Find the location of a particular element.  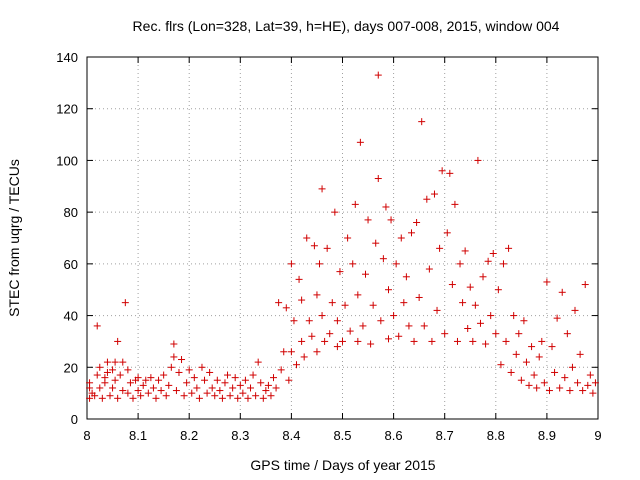

x-tick-label: 8.2 is located at coordinates (189, 435).